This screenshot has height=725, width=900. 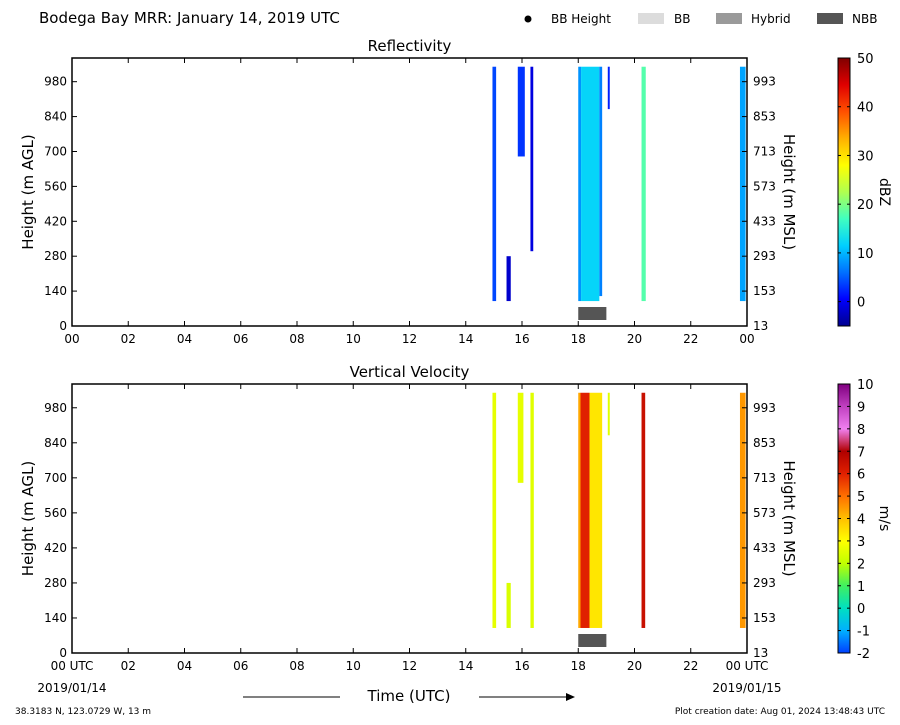 I want to click on legend-bb-label: BB, so click(x=682, y=19).